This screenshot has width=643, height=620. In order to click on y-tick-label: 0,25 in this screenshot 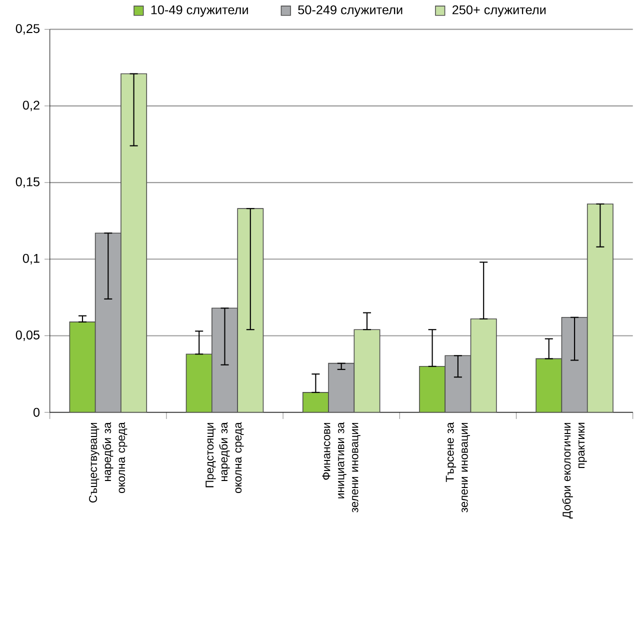, I will do `click(28, 29)`.